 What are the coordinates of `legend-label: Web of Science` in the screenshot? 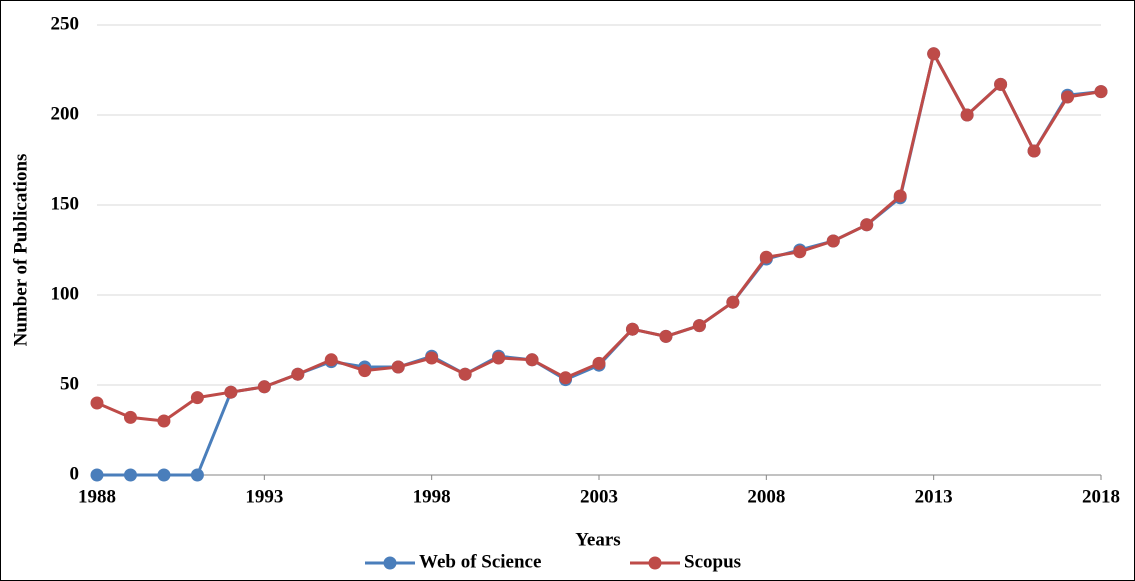 It's located at (480, 561).